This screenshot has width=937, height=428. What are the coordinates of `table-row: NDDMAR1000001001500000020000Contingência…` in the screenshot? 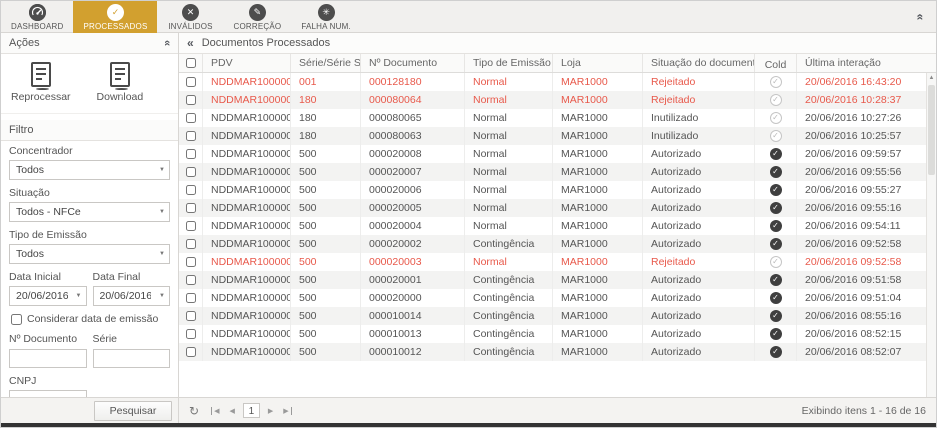 It's located at (552, 298).